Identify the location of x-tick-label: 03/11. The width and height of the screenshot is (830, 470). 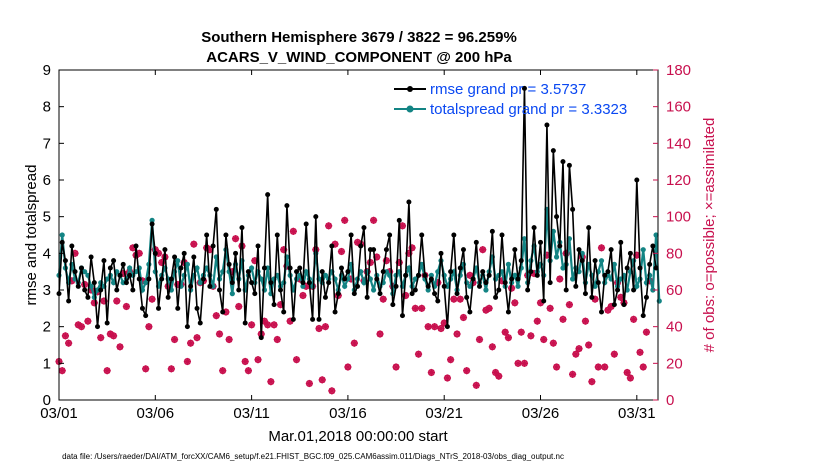
(251, 413).